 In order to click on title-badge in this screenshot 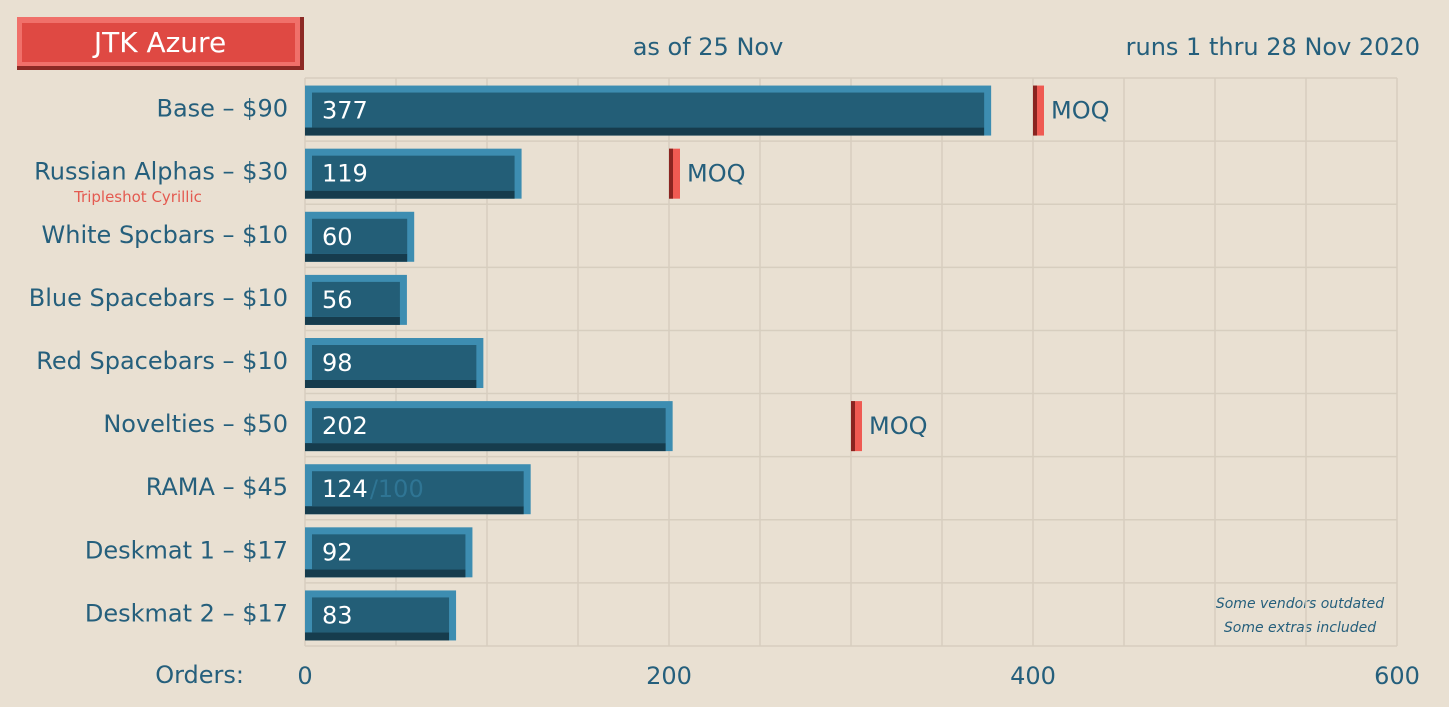, I will do `click(160, 43)`.